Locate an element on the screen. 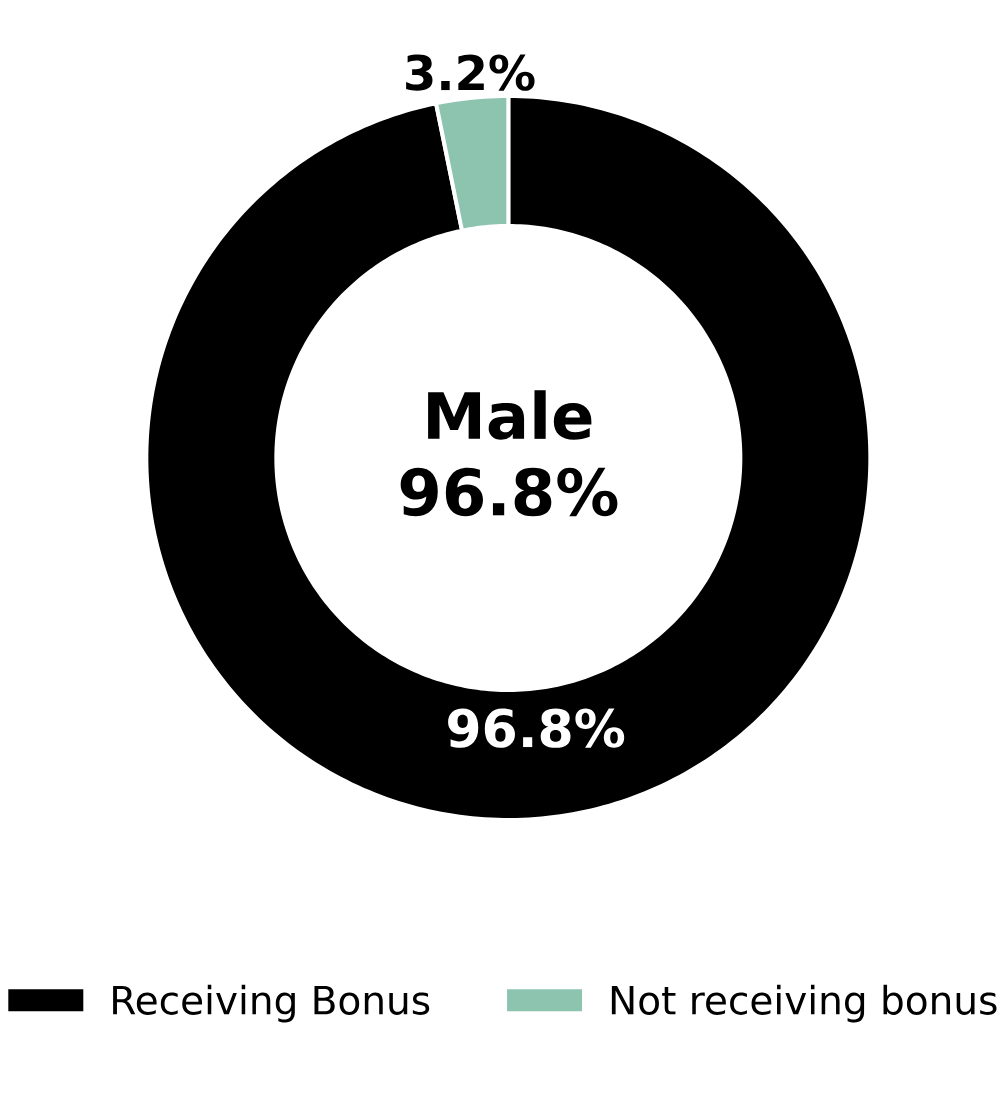 This screenshot has height=1098, width=1002. legend-label: Receiving Bonus is located at coordinates (271, 1003).